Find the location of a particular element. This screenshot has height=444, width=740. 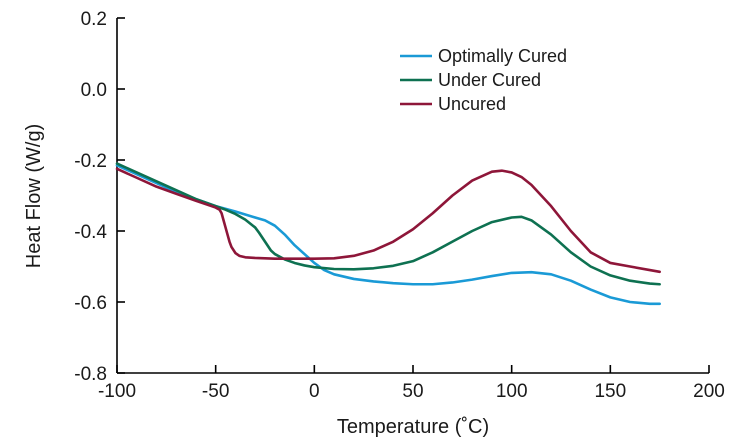

y-axis-ticks: -0.8 -0.6 -0.4 -0.2 0.0 0.2 is located at coordinates (99, 197).